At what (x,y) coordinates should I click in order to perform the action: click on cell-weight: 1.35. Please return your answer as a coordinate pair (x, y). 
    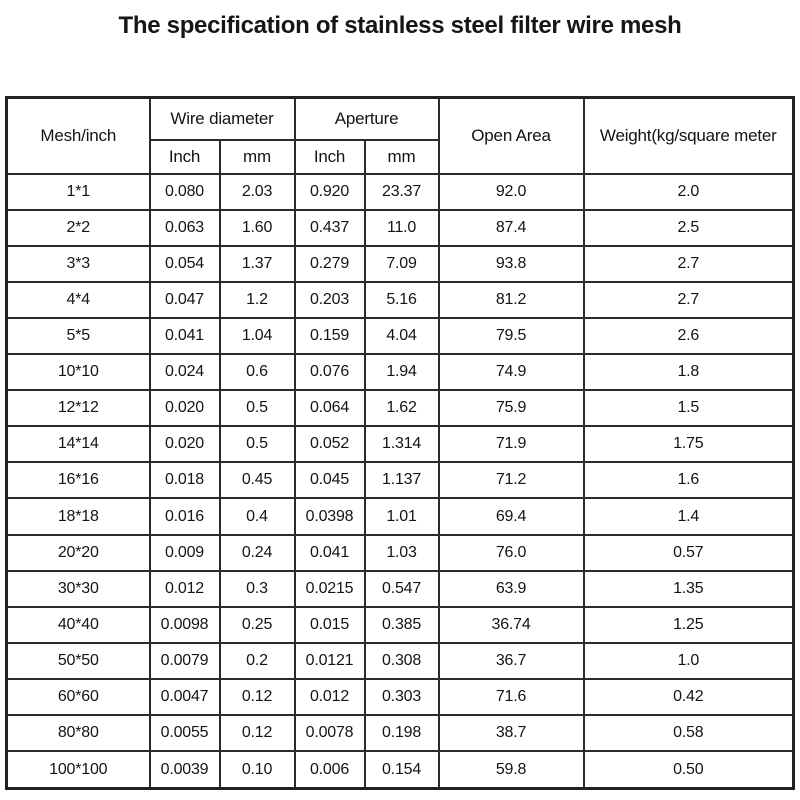
    Looking at the image, I should click on (688, 588).